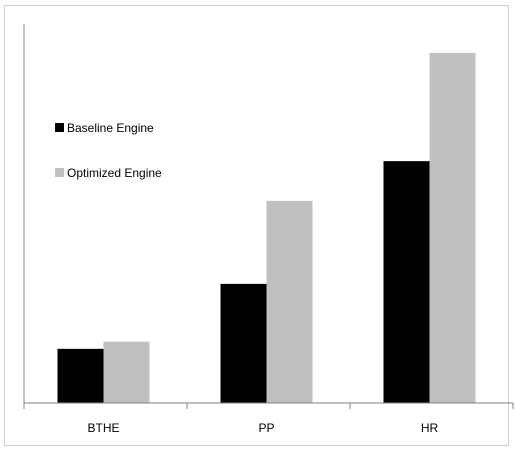  I want to click on bar-baseline-engine-bthe, so click(80, 375).